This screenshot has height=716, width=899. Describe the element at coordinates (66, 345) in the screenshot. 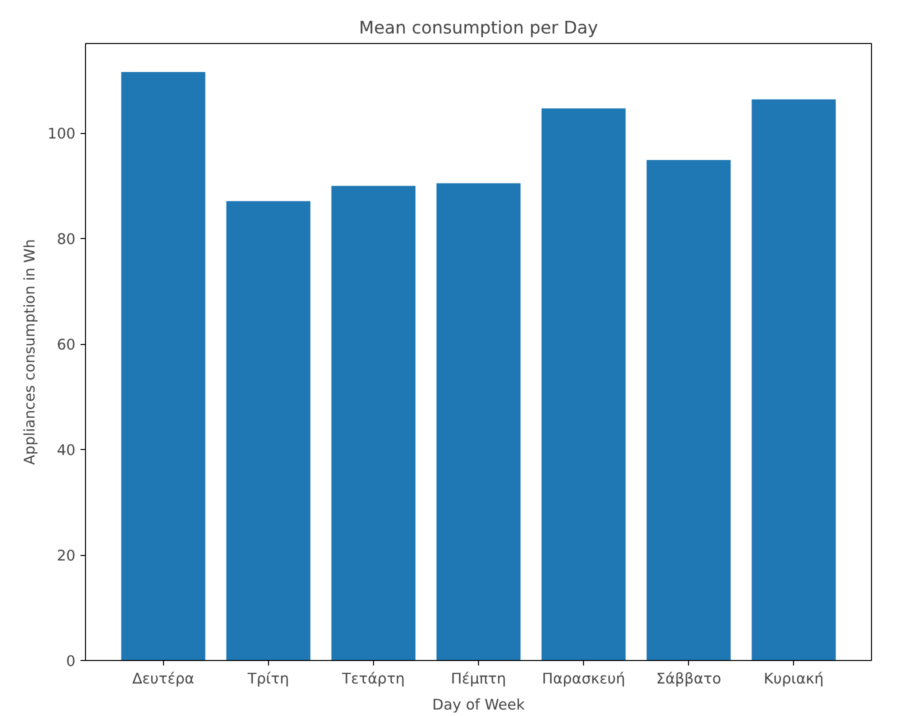

I see `y-tick-label: 60` at that location.